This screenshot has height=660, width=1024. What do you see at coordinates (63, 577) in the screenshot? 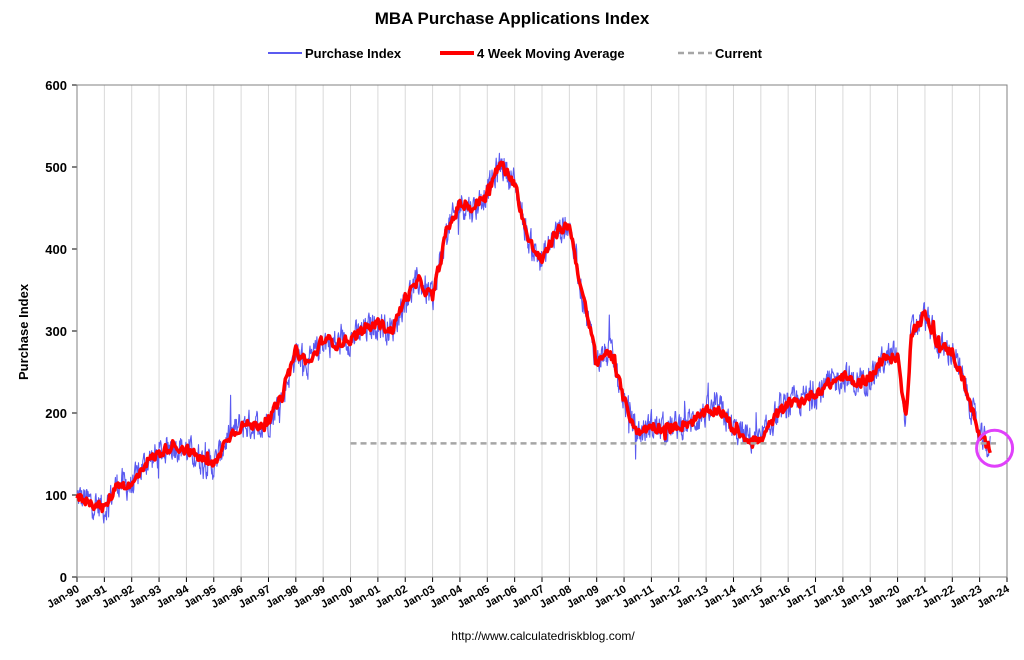
I see `y-tick-label: 0` at bounding box center [63, 577].